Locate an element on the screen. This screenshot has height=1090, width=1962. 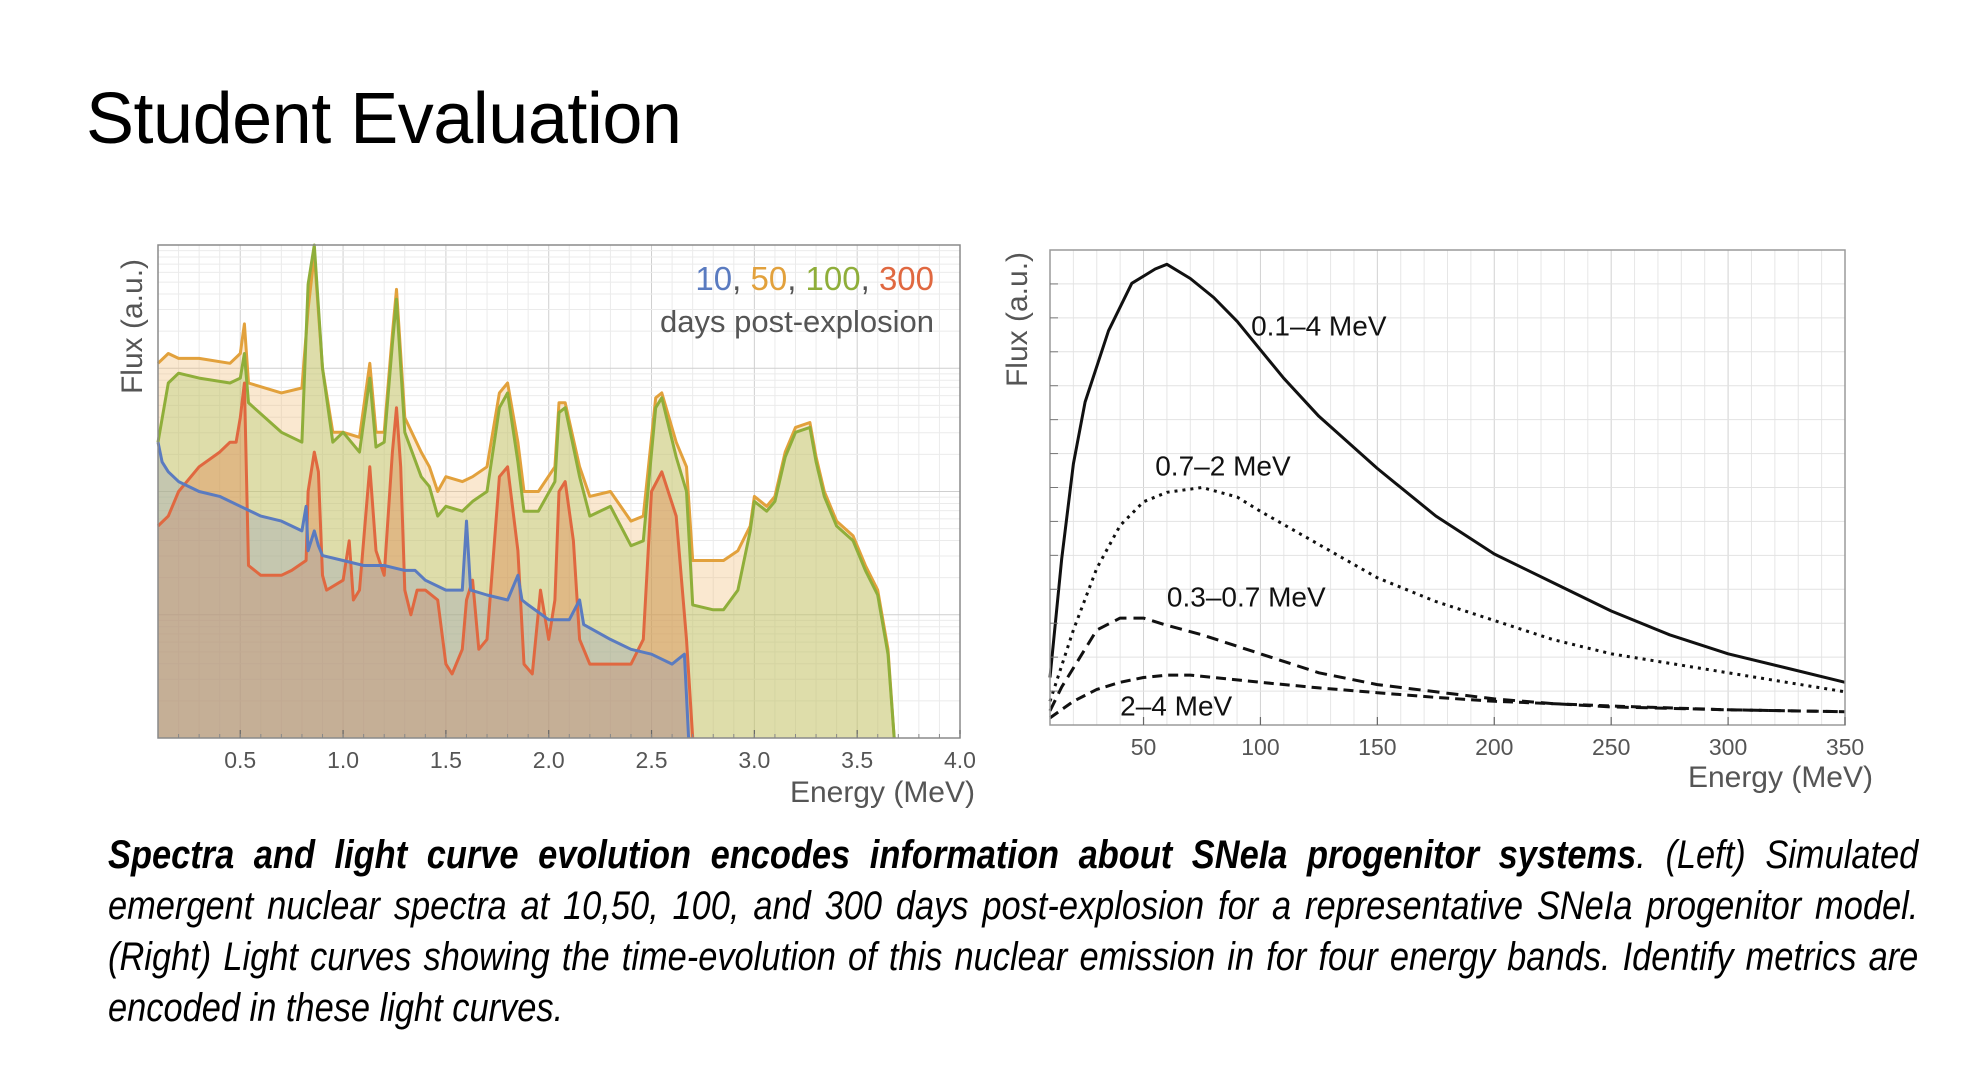
legend-entries: 10, 50, 100, 300 is located at coordinates (814, 278).